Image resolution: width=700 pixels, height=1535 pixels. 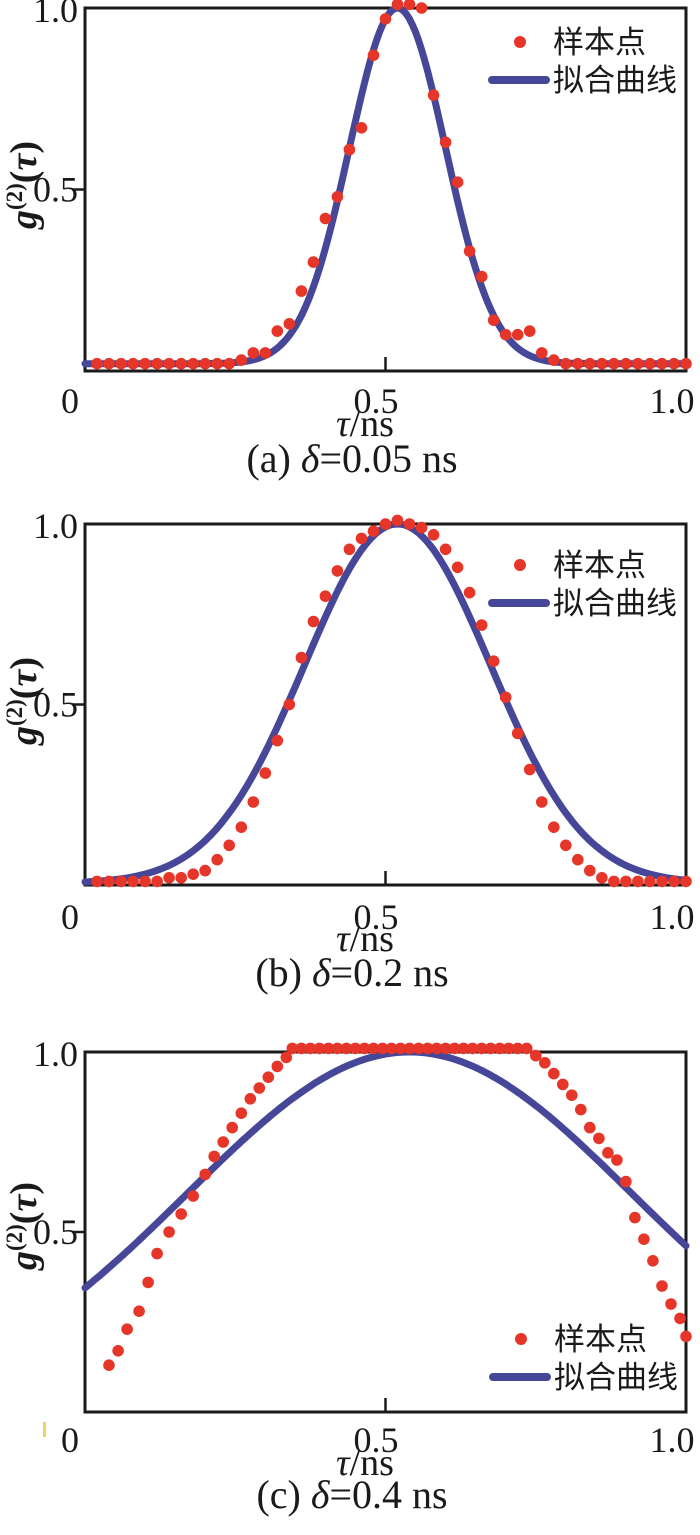 I want to click on legend-sample-label: 样本点, so click(x=600, y=1339).